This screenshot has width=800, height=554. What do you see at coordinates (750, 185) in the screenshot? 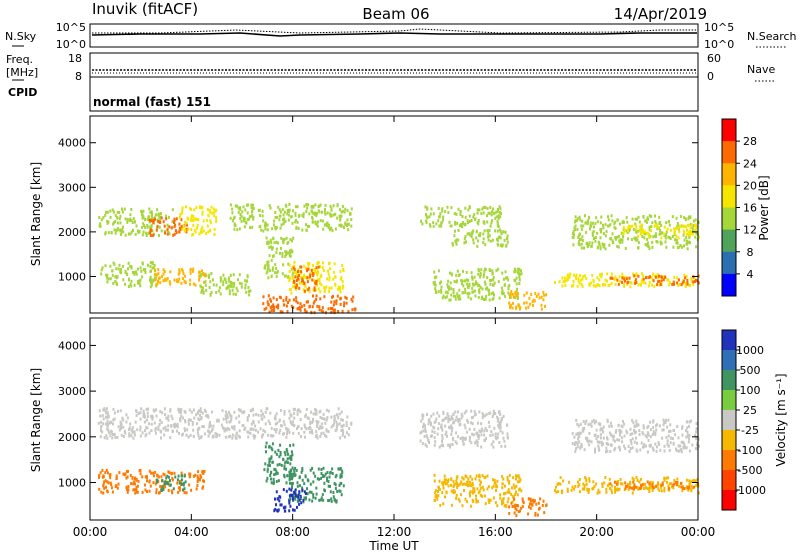
I see `colorbar-tick-label: 20` at bounding box center [750, 185].